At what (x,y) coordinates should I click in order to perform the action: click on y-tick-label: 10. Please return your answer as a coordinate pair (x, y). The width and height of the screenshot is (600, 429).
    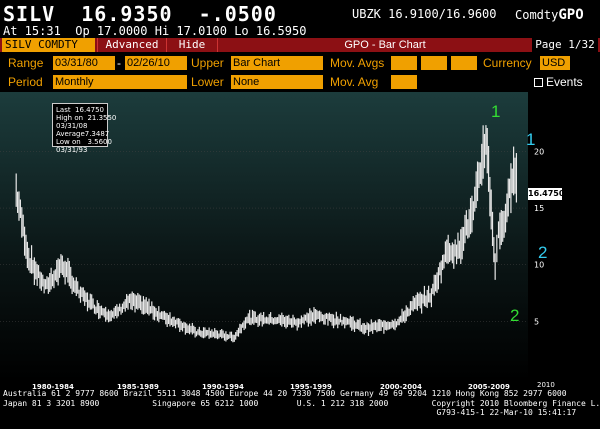
    Looking at the image, I should click on (539, 265).